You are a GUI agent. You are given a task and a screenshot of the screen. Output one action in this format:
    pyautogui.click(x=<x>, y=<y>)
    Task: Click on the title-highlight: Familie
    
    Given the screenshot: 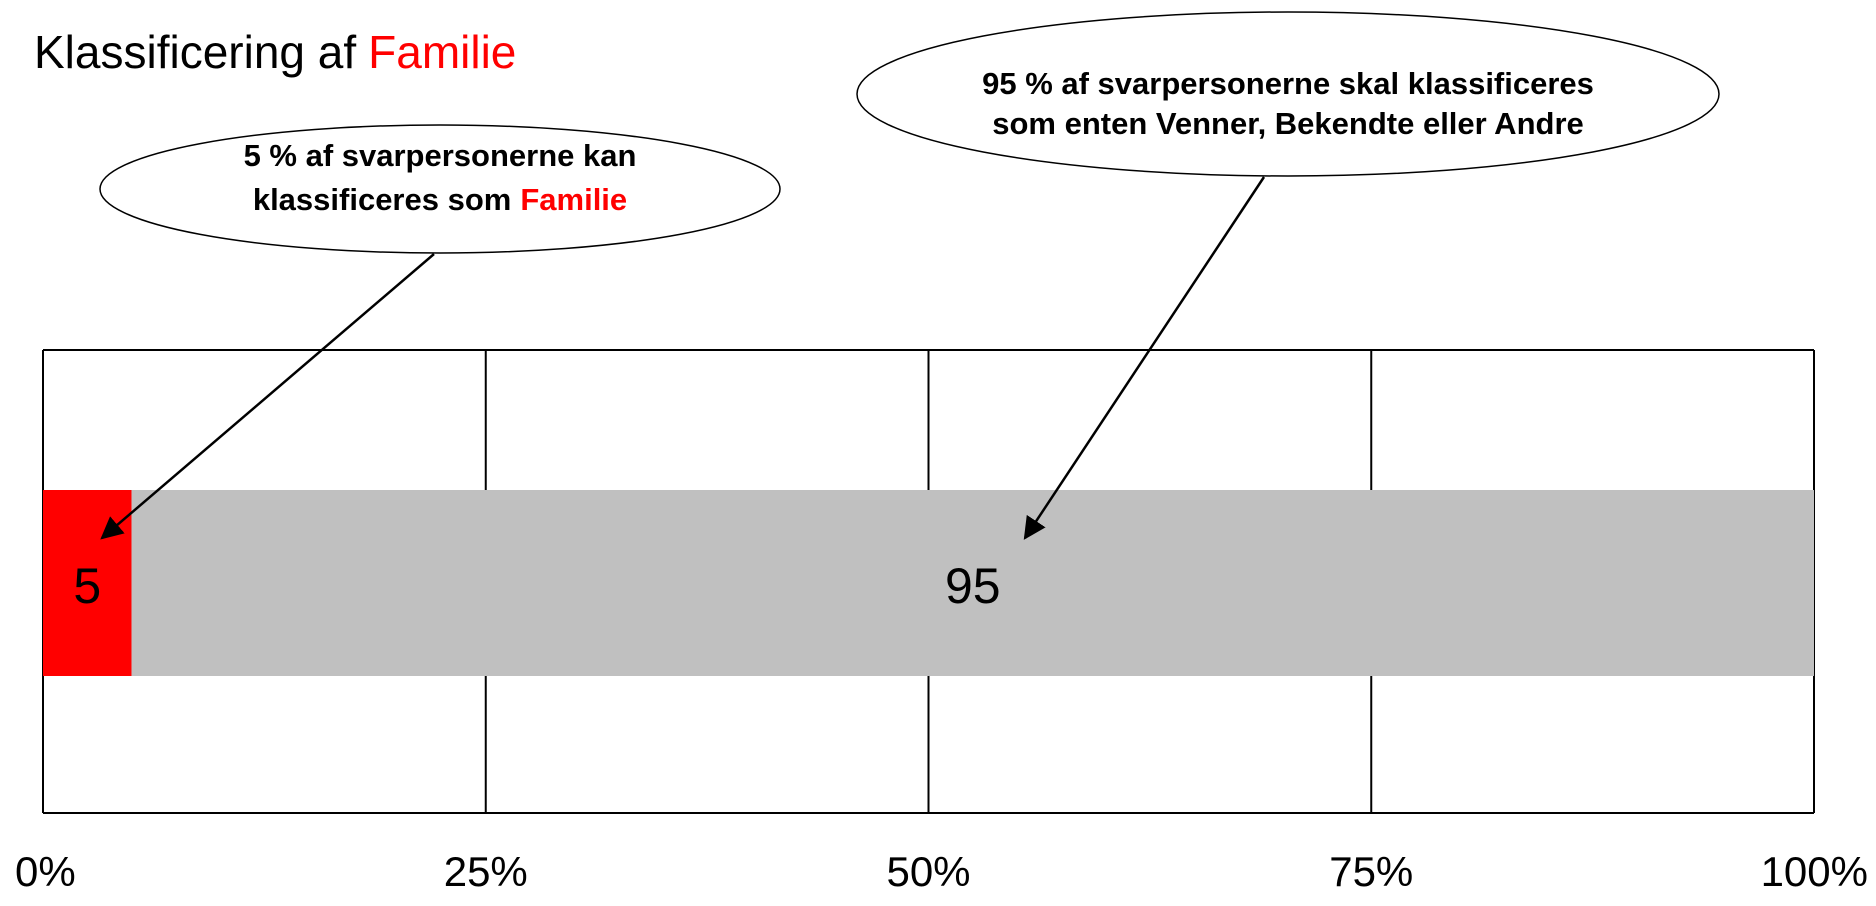 What is the action you would take?
    pyautogui.click(x=442, y=52)
    